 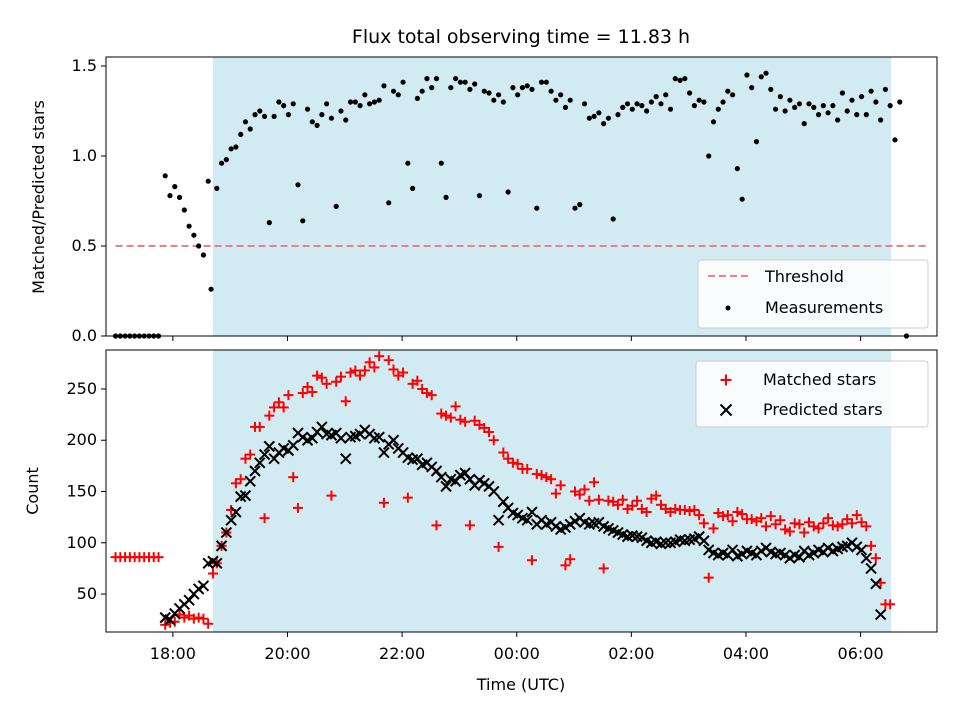 What do you see at coordinates (726, 380) in the screenshot?
I see `legend-matched-marker` at bounding box center [726, 380].